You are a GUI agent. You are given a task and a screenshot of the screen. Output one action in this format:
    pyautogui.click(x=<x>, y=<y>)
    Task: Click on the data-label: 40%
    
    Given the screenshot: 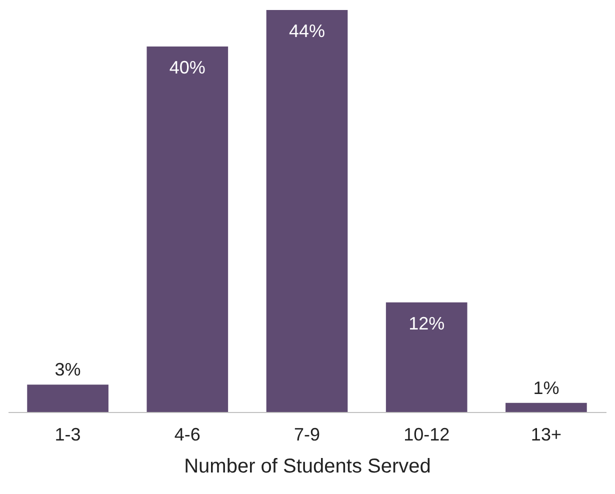 What is the action you would take?
    pyautogui.click(x=187, y=68)
    